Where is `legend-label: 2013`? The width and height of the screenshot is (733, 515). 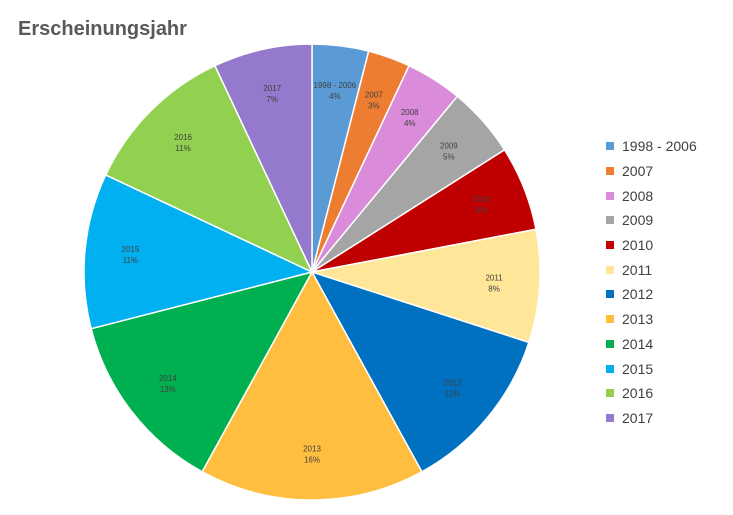 legend-label: 2013 is located at coordinates (638, 319).